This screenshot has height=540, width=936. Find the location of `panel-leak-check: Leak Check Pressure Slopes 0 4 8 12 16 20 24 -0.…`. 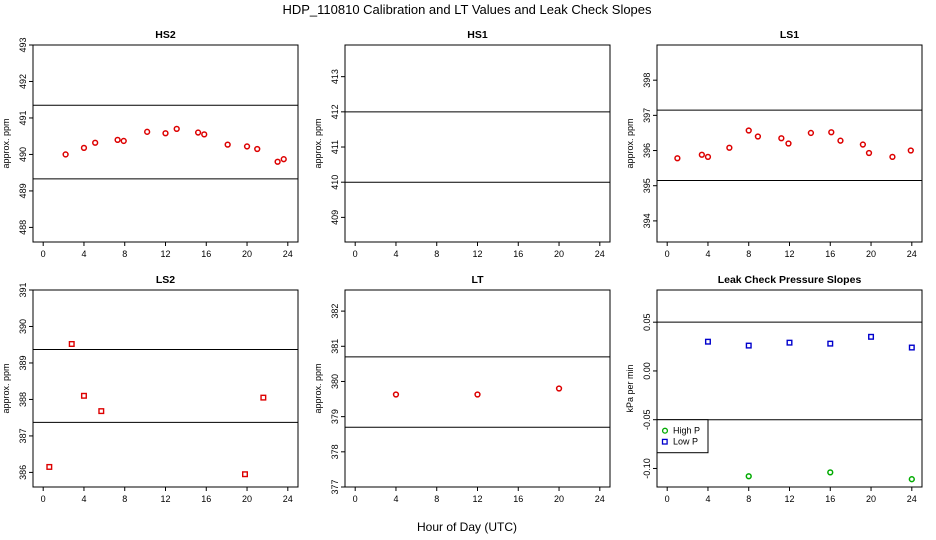

panel-leak-check: Leak Check Pressure Slopes 0 4 8 12 16 20 24 -0.… is located at coordinates (774, 389).